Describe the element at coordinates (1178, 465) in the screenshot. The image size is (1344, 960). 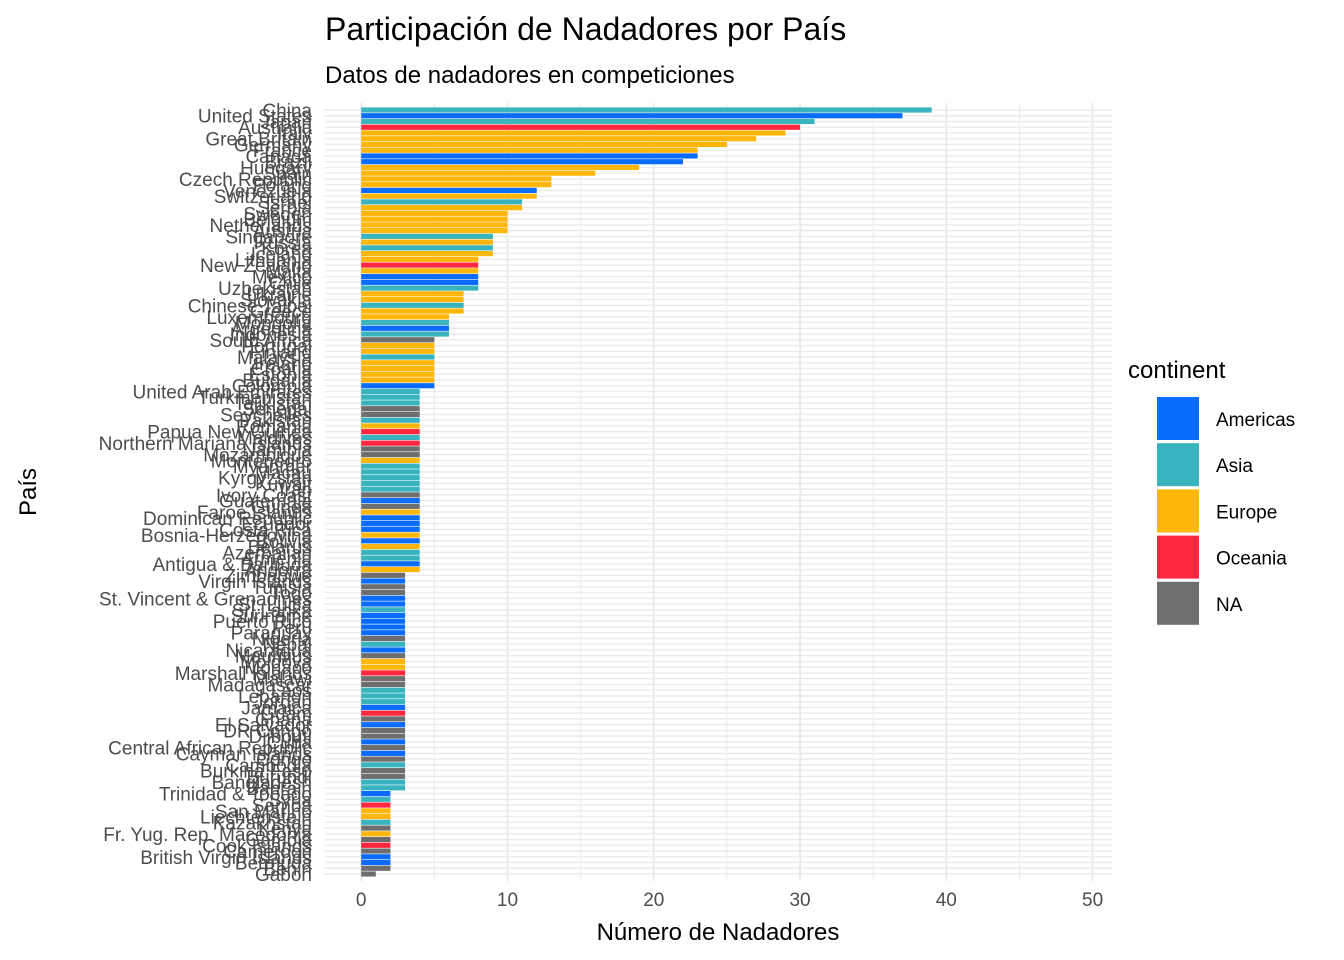
I see `legend-swatch-asia` at that location.